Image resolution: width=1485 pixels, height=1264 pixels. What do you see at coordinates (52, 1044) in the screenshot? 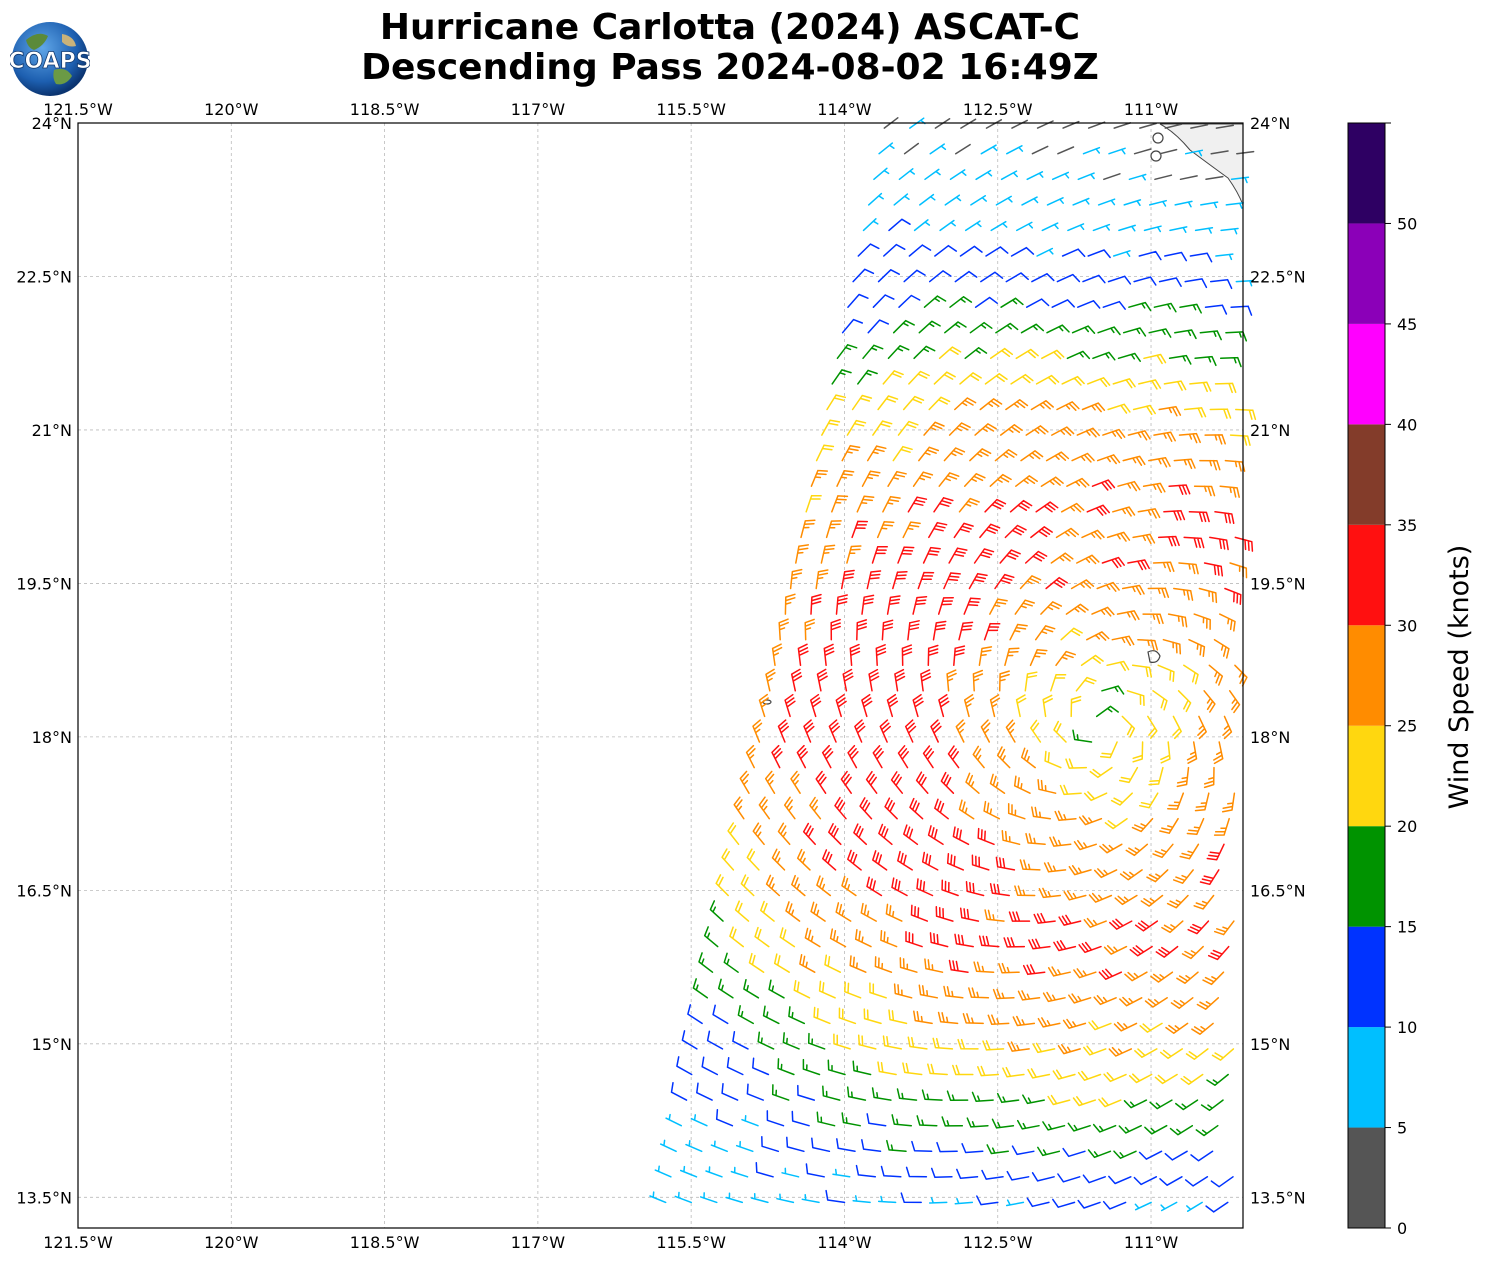
I see `lat-tick-label-left: 15°N` at bounding box center [52, 1044].